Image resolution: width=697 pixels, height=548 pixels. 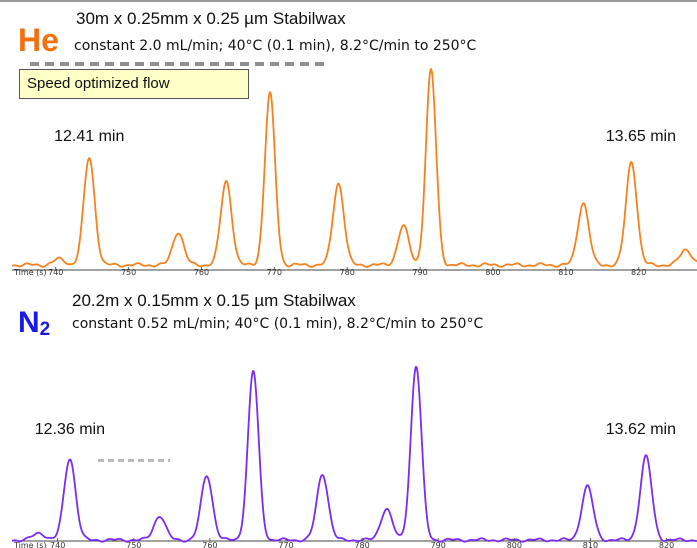 I want to click on faint-text, so click(x=134, y=460).